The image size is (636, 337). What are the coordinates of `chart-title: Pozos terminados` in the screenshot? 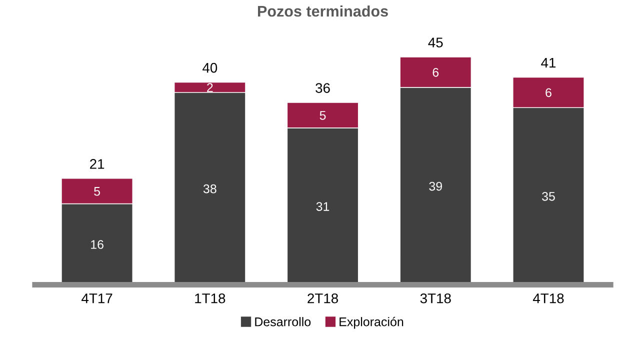 It's located at (323, 11).